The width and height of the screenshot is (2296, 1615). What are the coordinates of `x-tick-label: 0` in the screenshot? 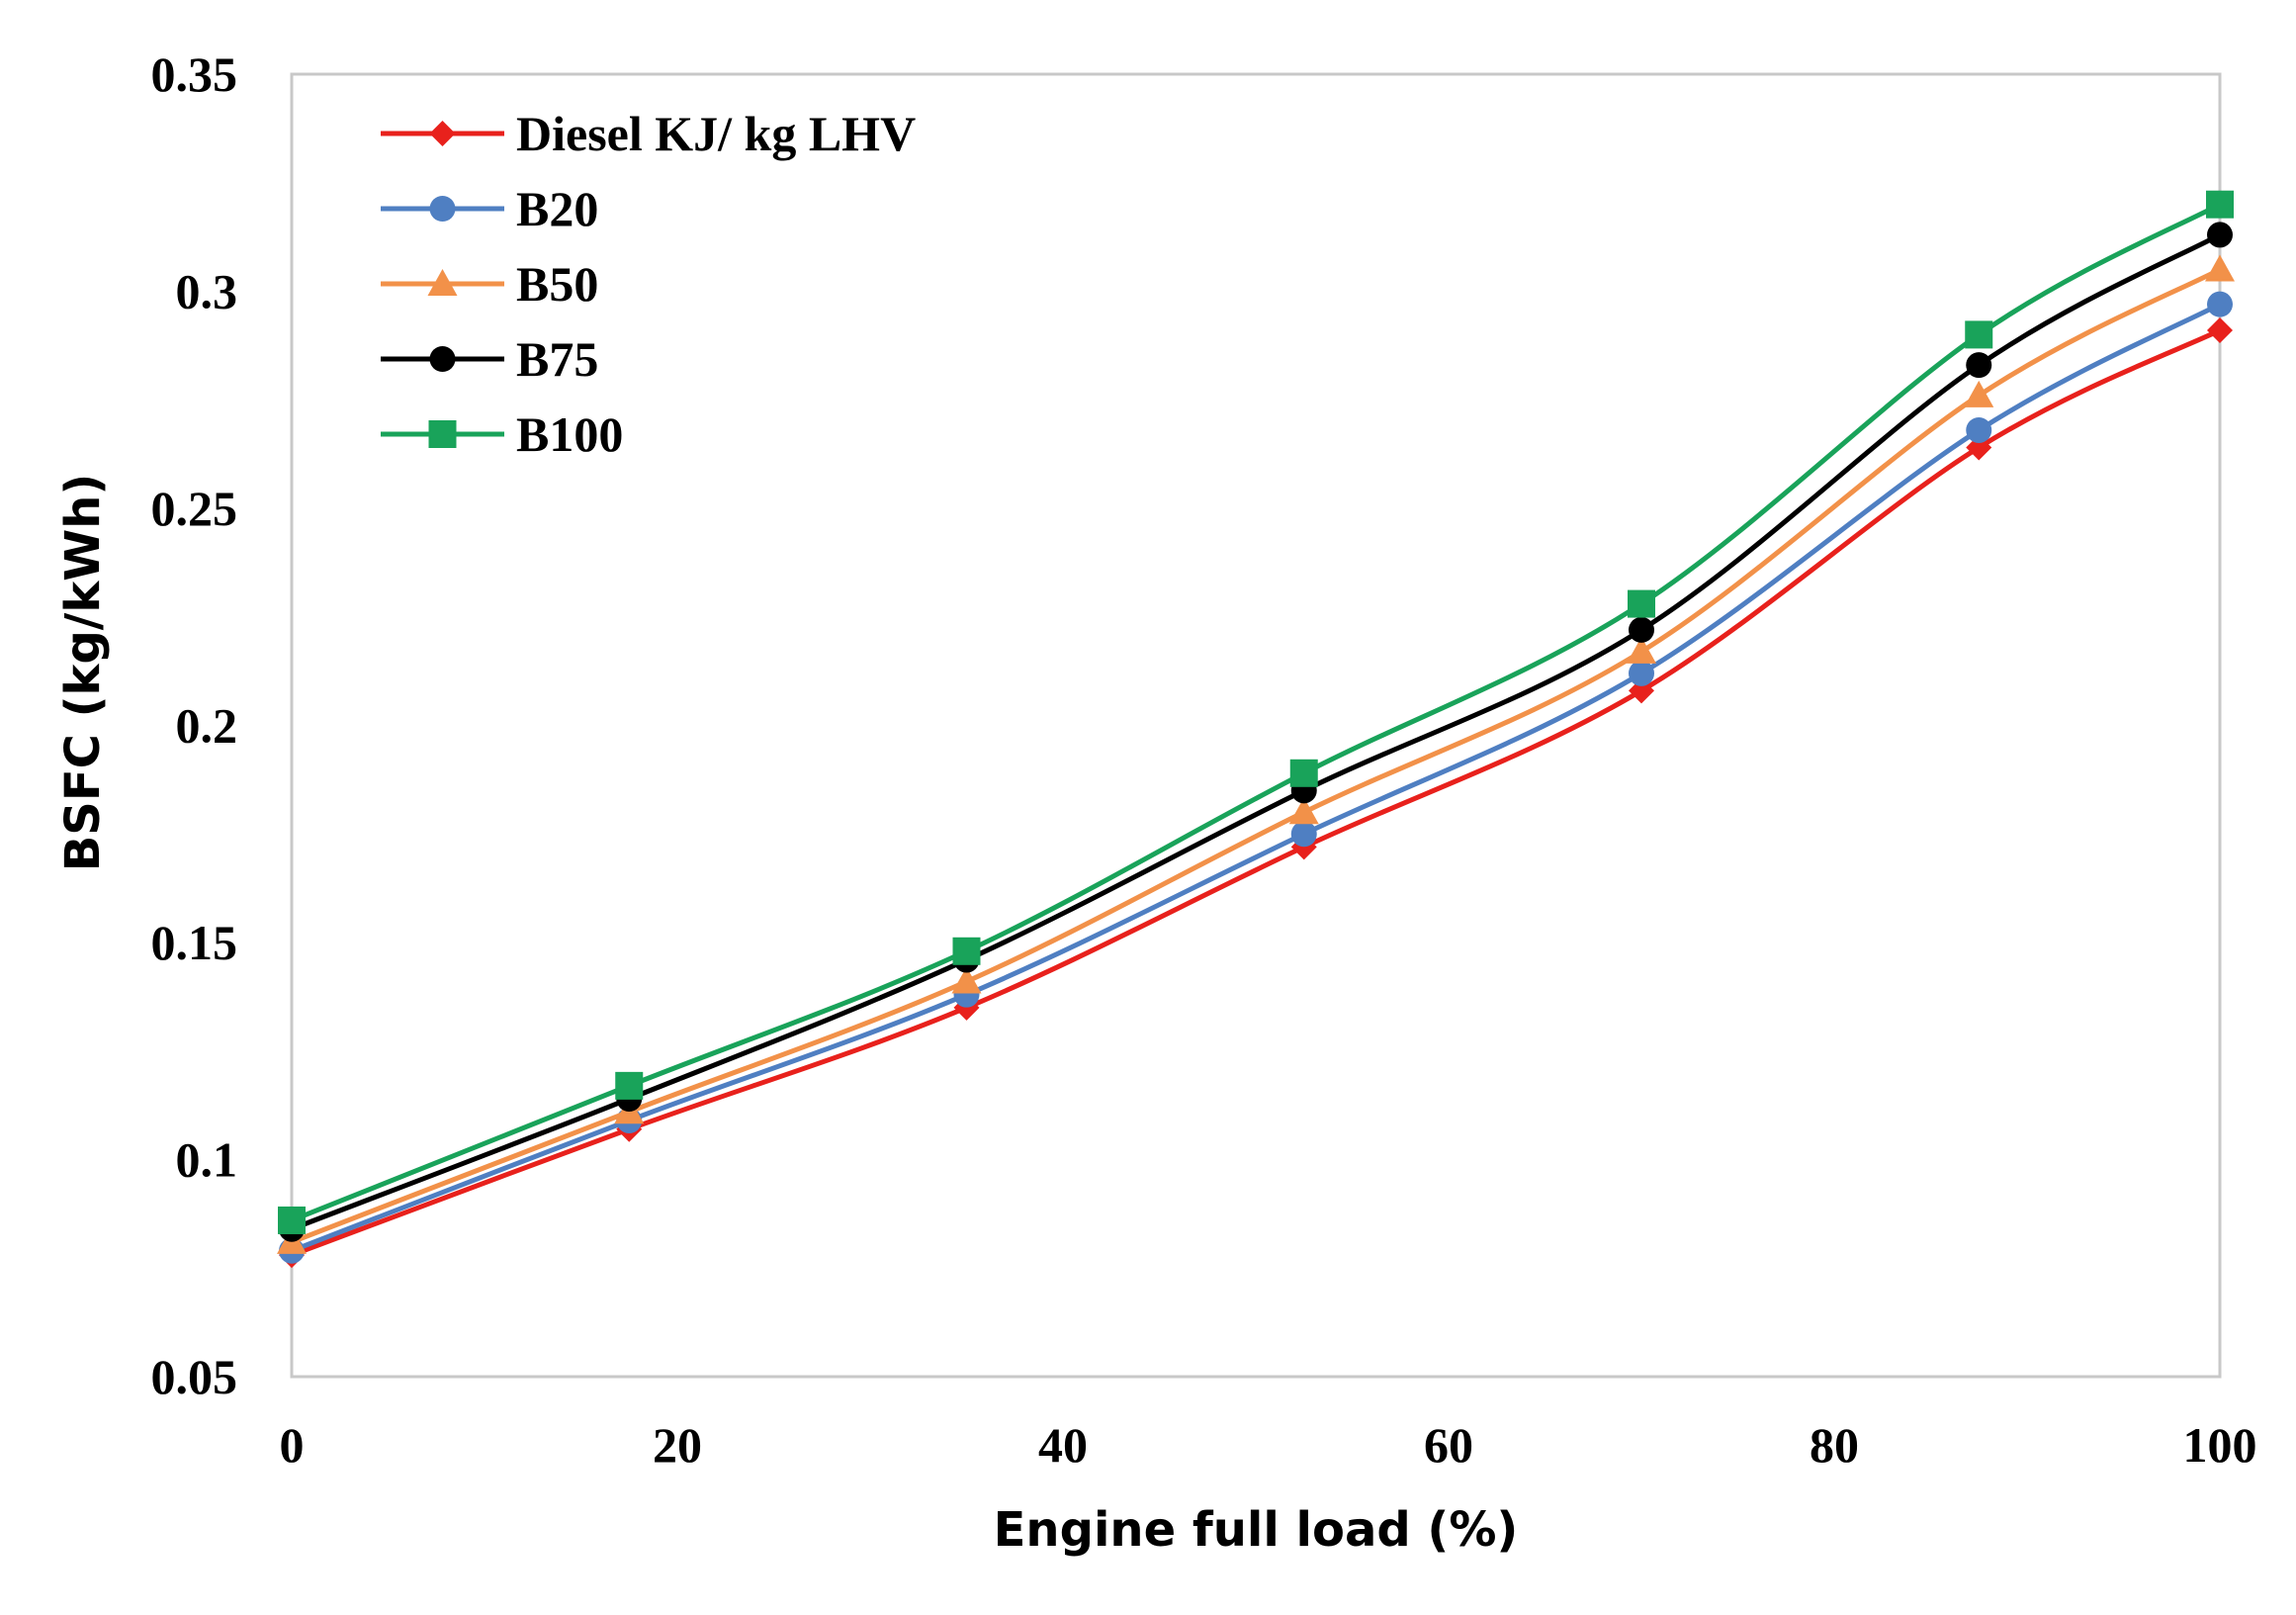 It's located at (293, 1445).